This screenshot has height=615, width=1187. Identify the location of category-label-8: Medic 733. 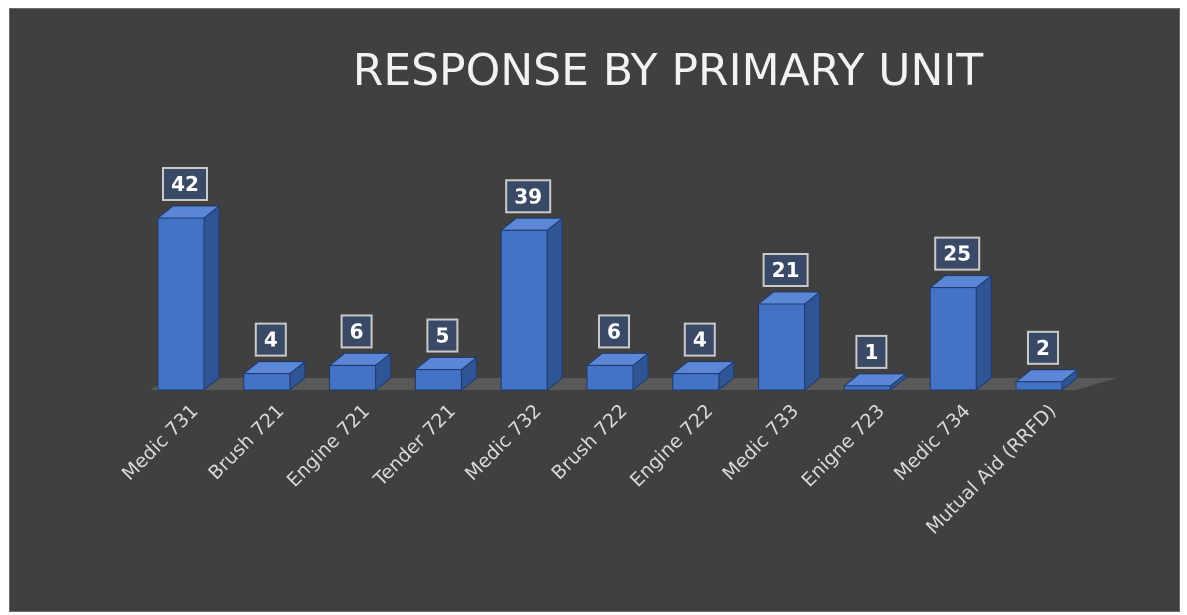
(760, 442).